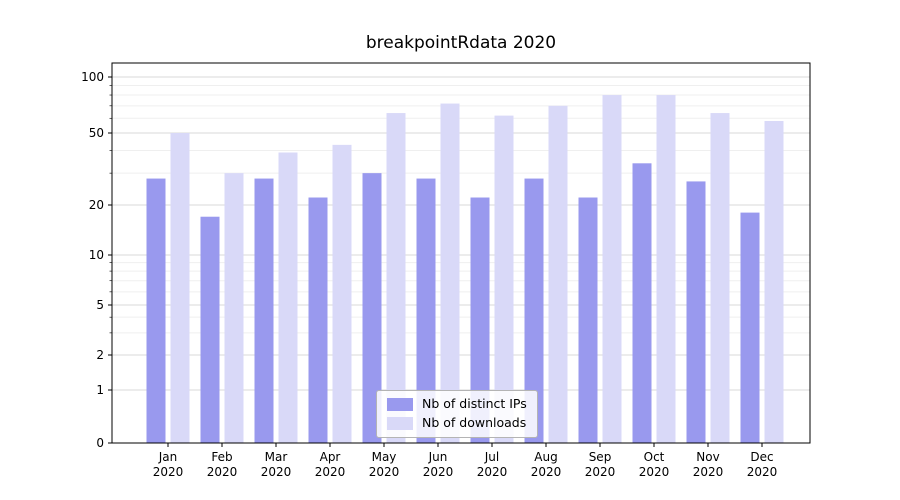 The image size is (900, 500). I want to click on x-tick-label-month: Oct, so click(654, 457).